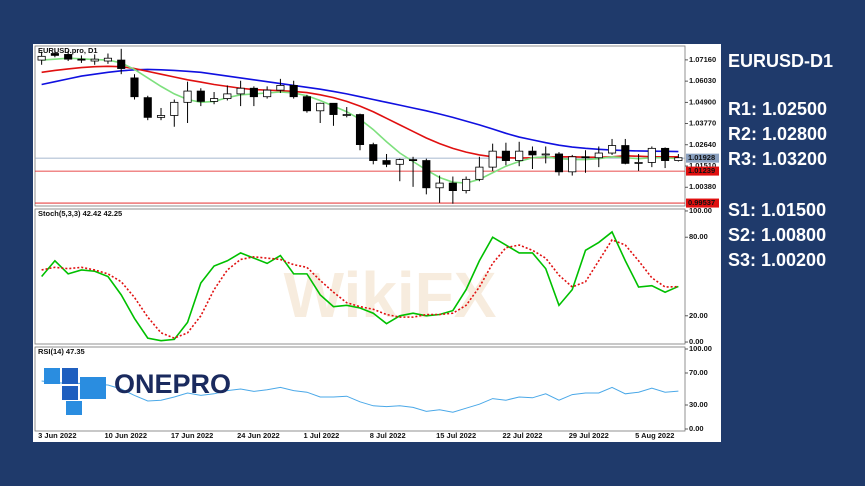  What do you see at coordinates (777, 159) in the screenshot?
I see `resistance-level: R3: 1.03200` at bounding box center [777, 159].